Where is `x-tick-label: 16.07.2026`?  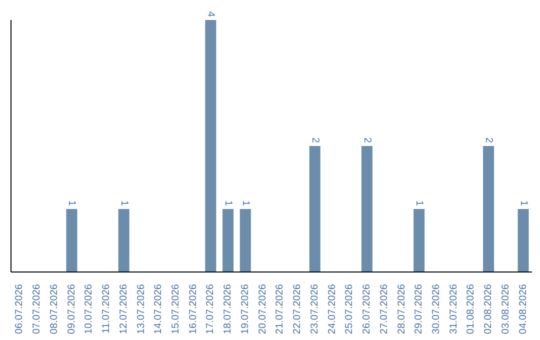 x-tick-label: 16.07.2026 is located at coordinates (193, 309).